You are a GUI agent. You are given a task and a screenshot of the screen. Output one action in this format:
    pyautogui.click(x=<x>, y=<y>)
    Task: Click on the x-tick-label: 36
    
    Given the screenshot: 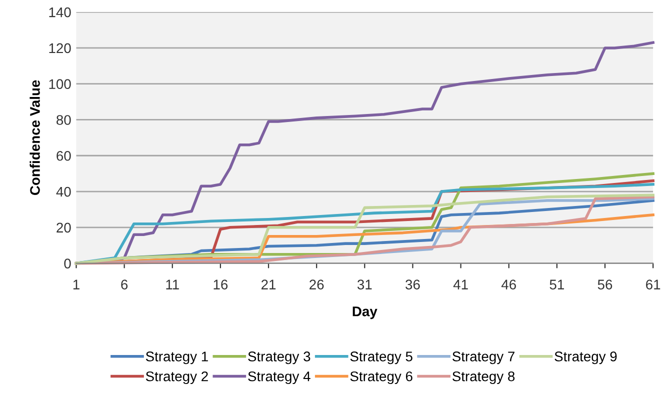 What is the action you would take?
    pyautogui.click(x=413, y=285)
    